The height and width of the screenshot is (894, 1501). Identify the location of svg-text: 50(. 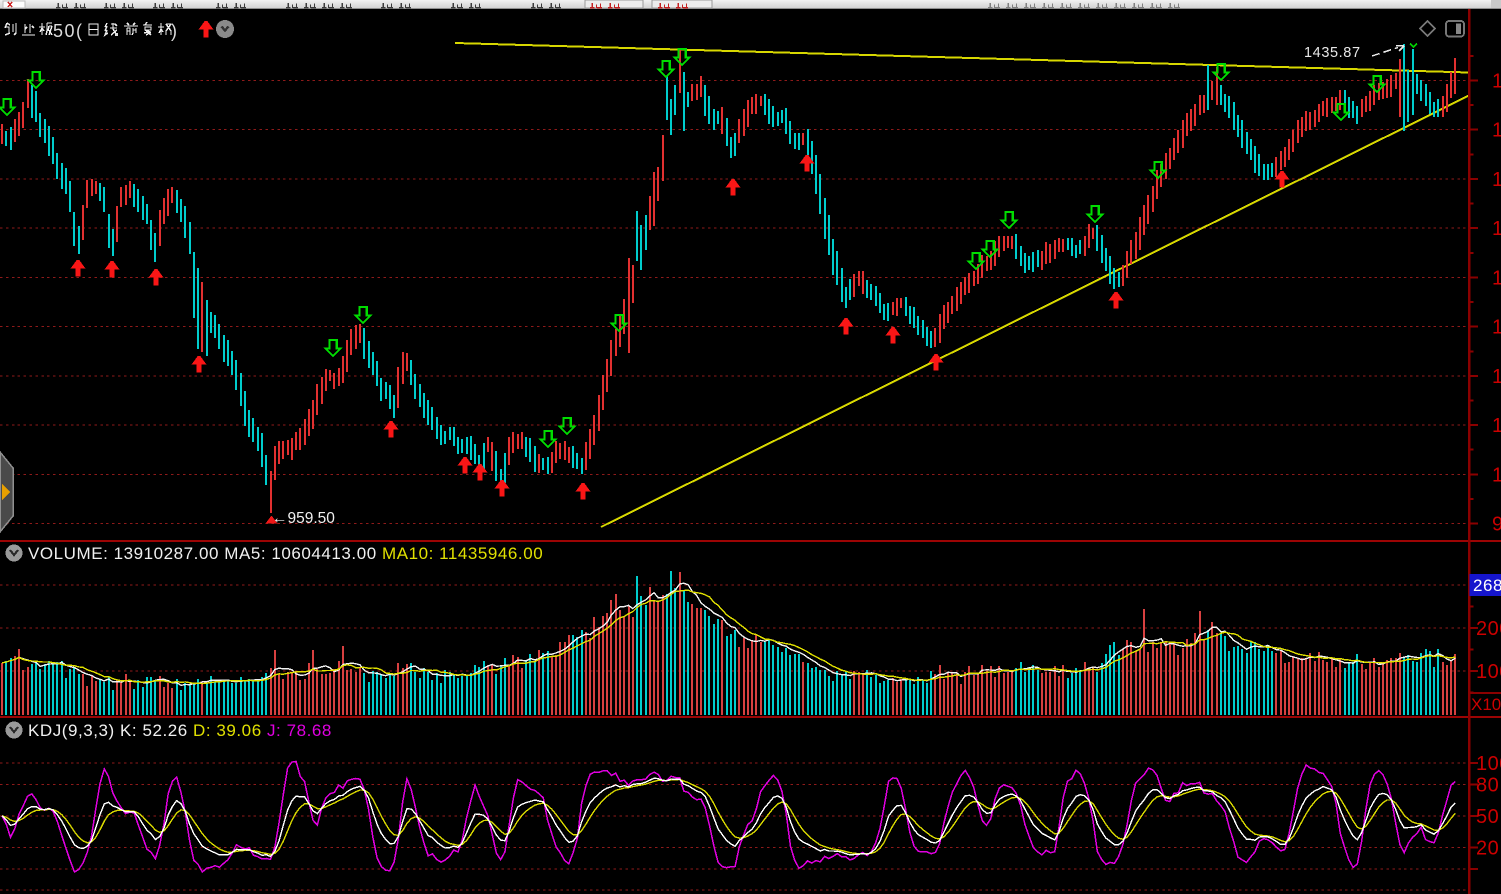
(68, 31).